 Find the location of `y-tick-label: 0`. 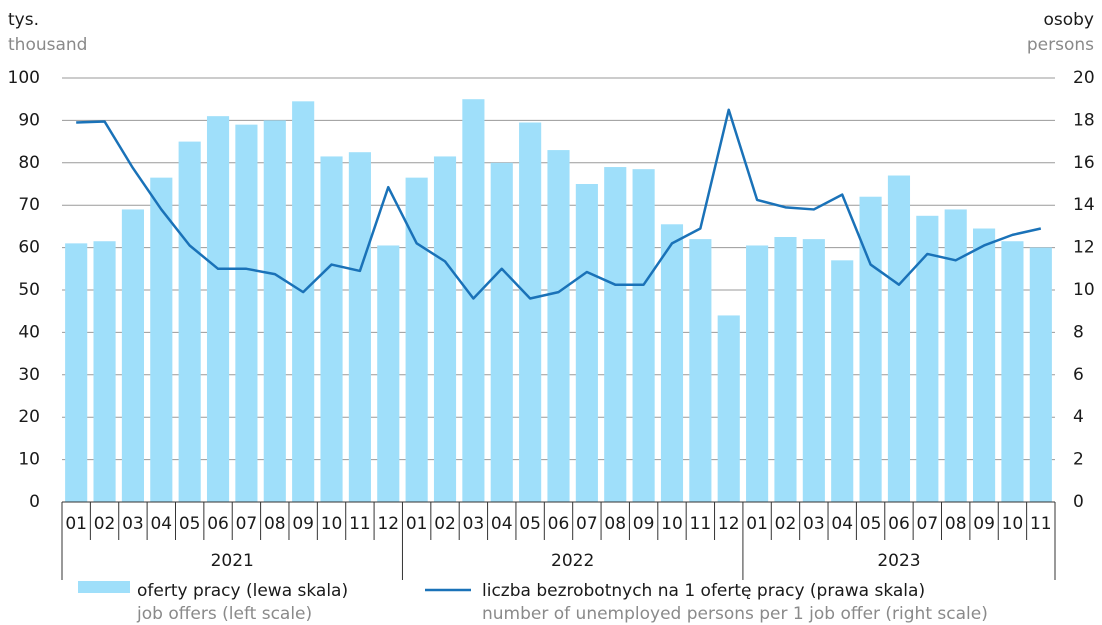

y-tick-label: 0 is located at coordinates (34, 502).